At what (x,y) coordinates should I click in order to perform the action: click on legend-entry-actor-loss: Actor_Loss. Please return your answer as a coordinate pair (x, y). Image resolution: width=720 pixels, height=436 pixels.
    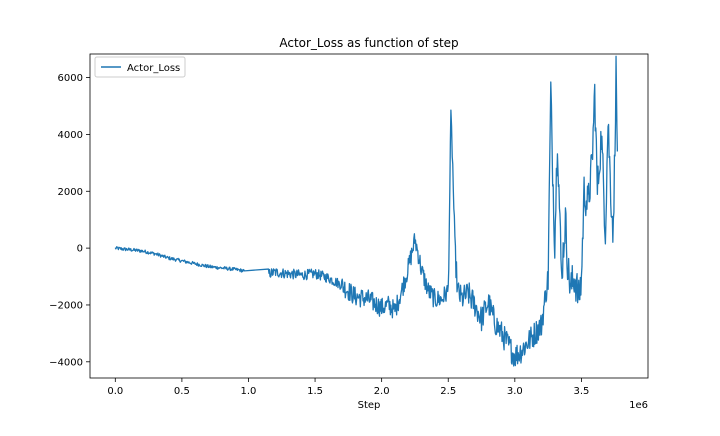
    Looking at the image, I should click on (153, 68).